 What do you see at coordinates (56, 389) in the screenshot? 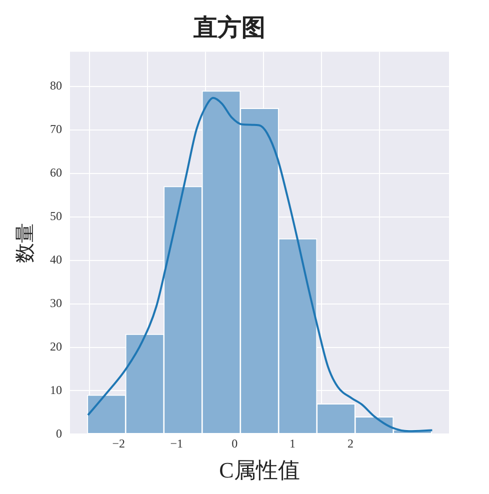
I see `y-tick-label: 10` at bounding box center [56, 389].